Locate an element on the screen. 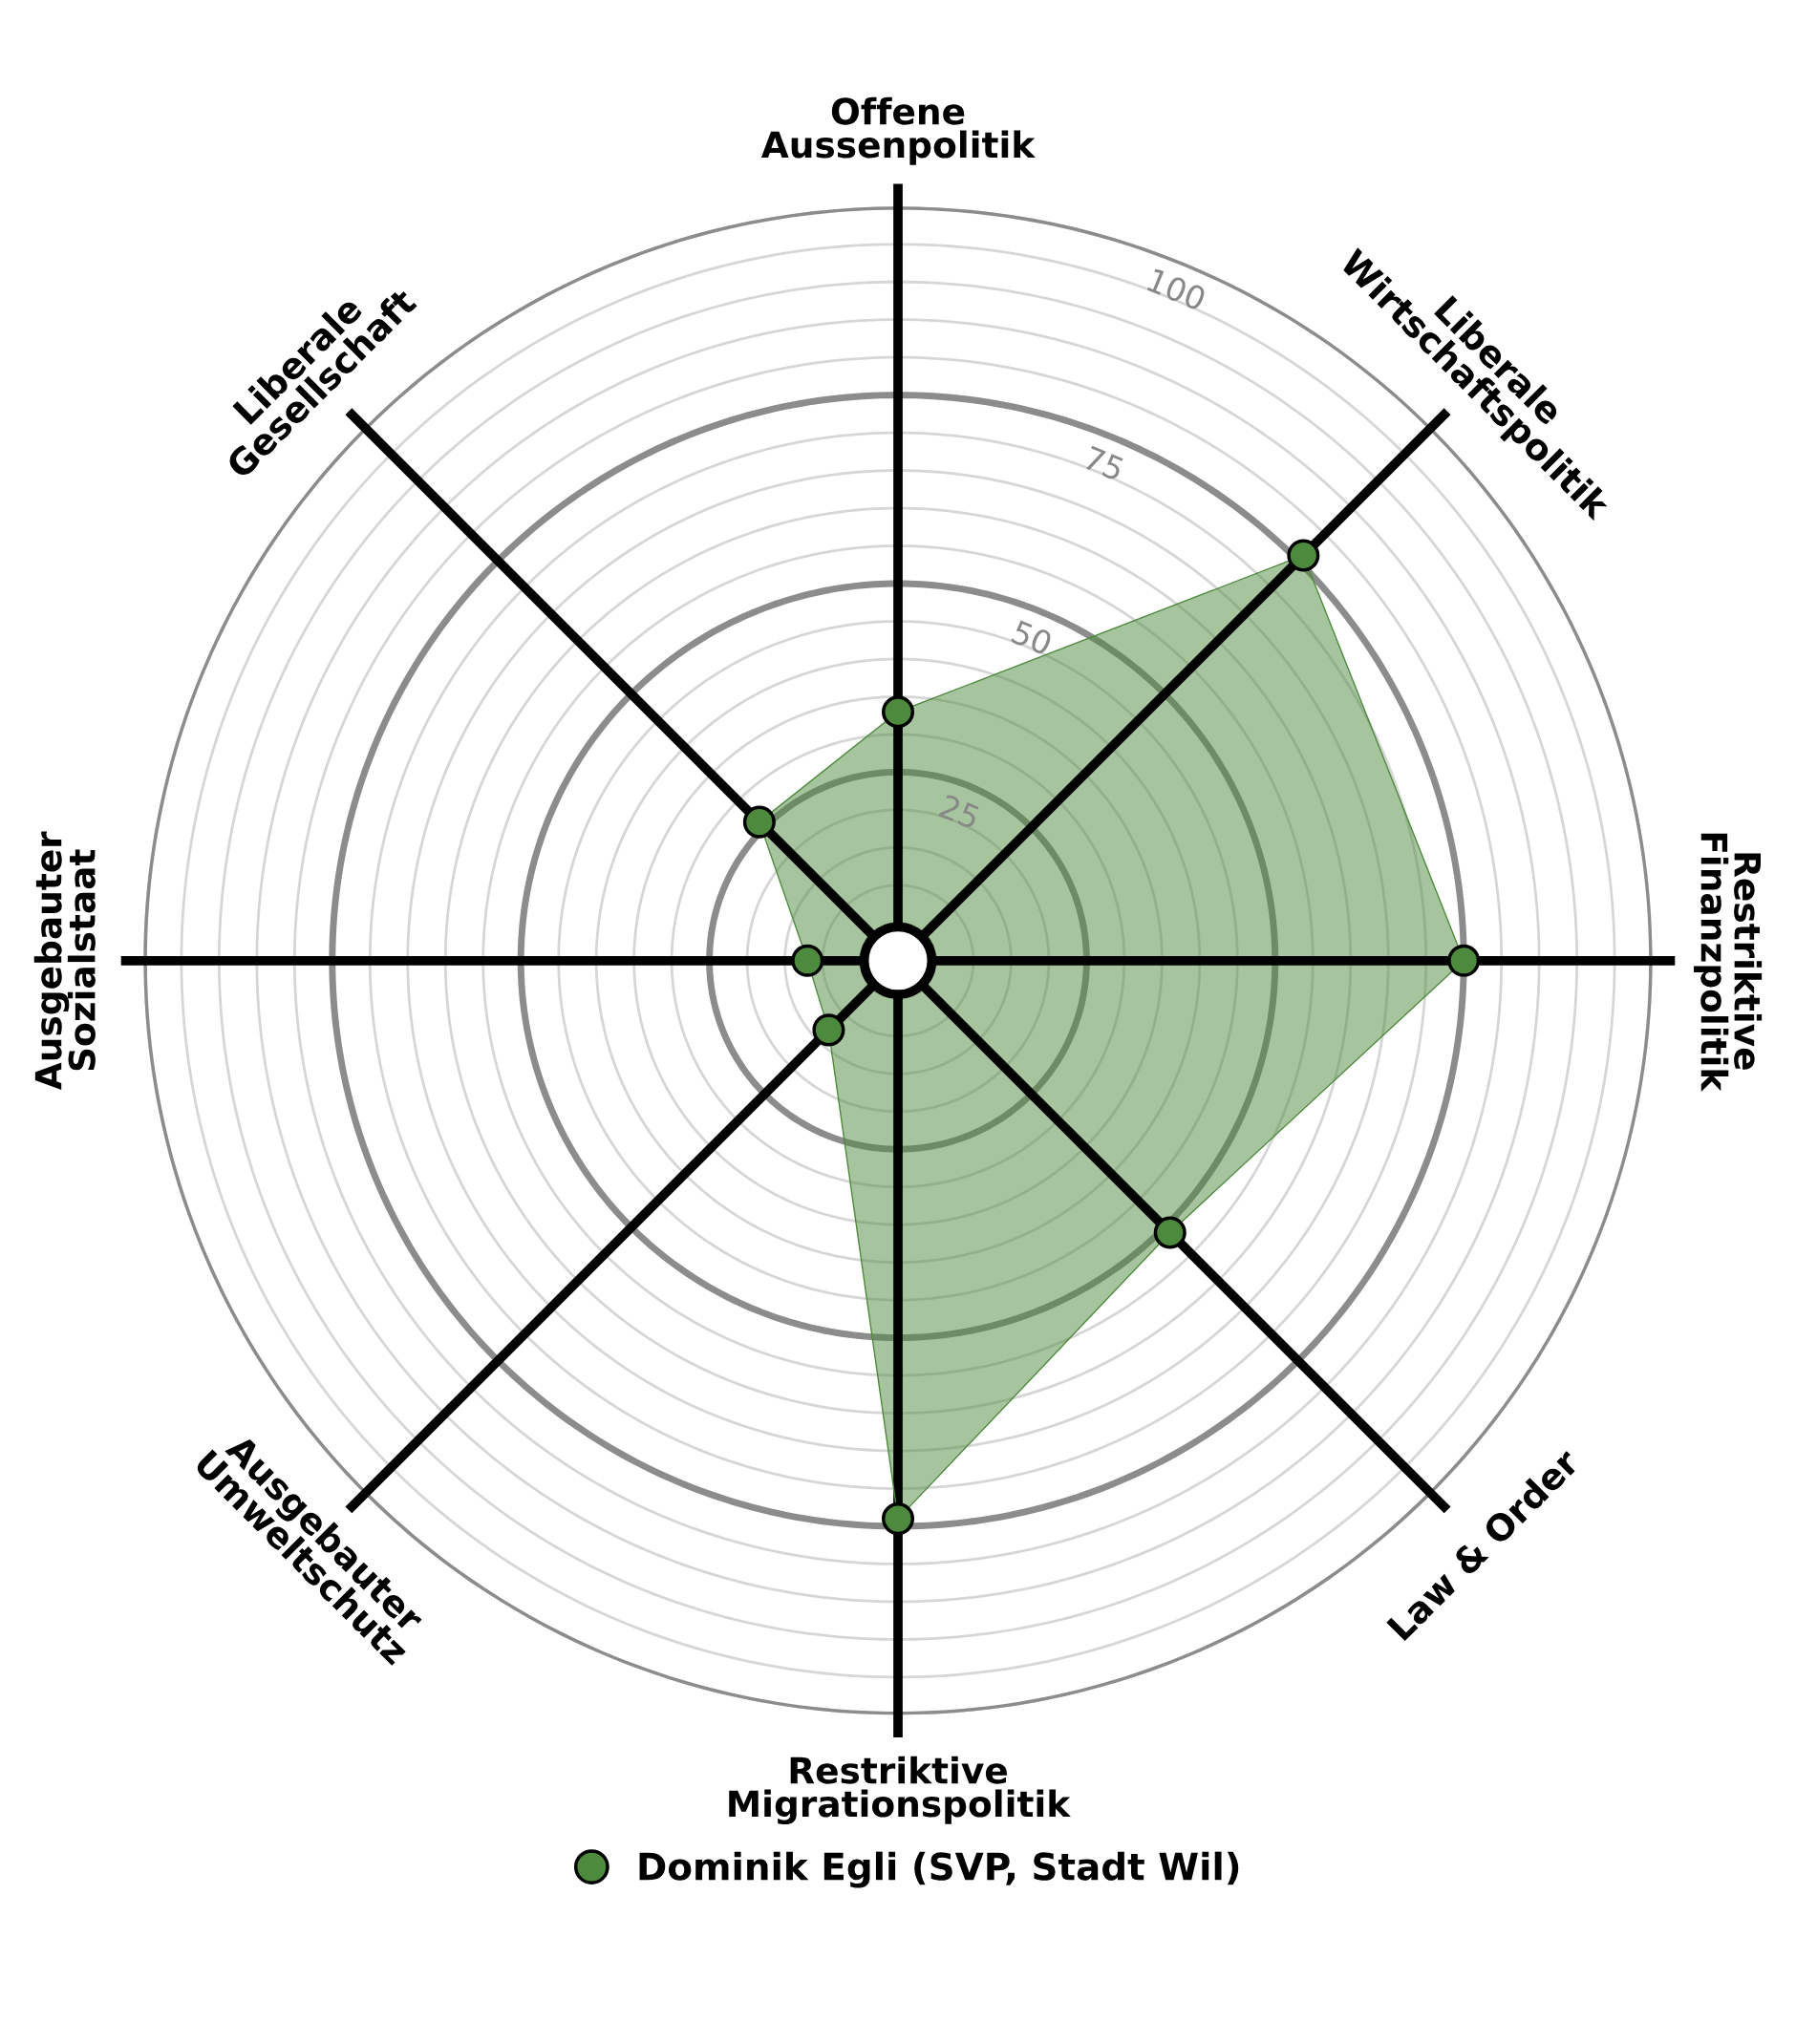 The image size is (1796, 2044). spoke-label: Offene Aussenpolitik is located at coordinates (898, 130).